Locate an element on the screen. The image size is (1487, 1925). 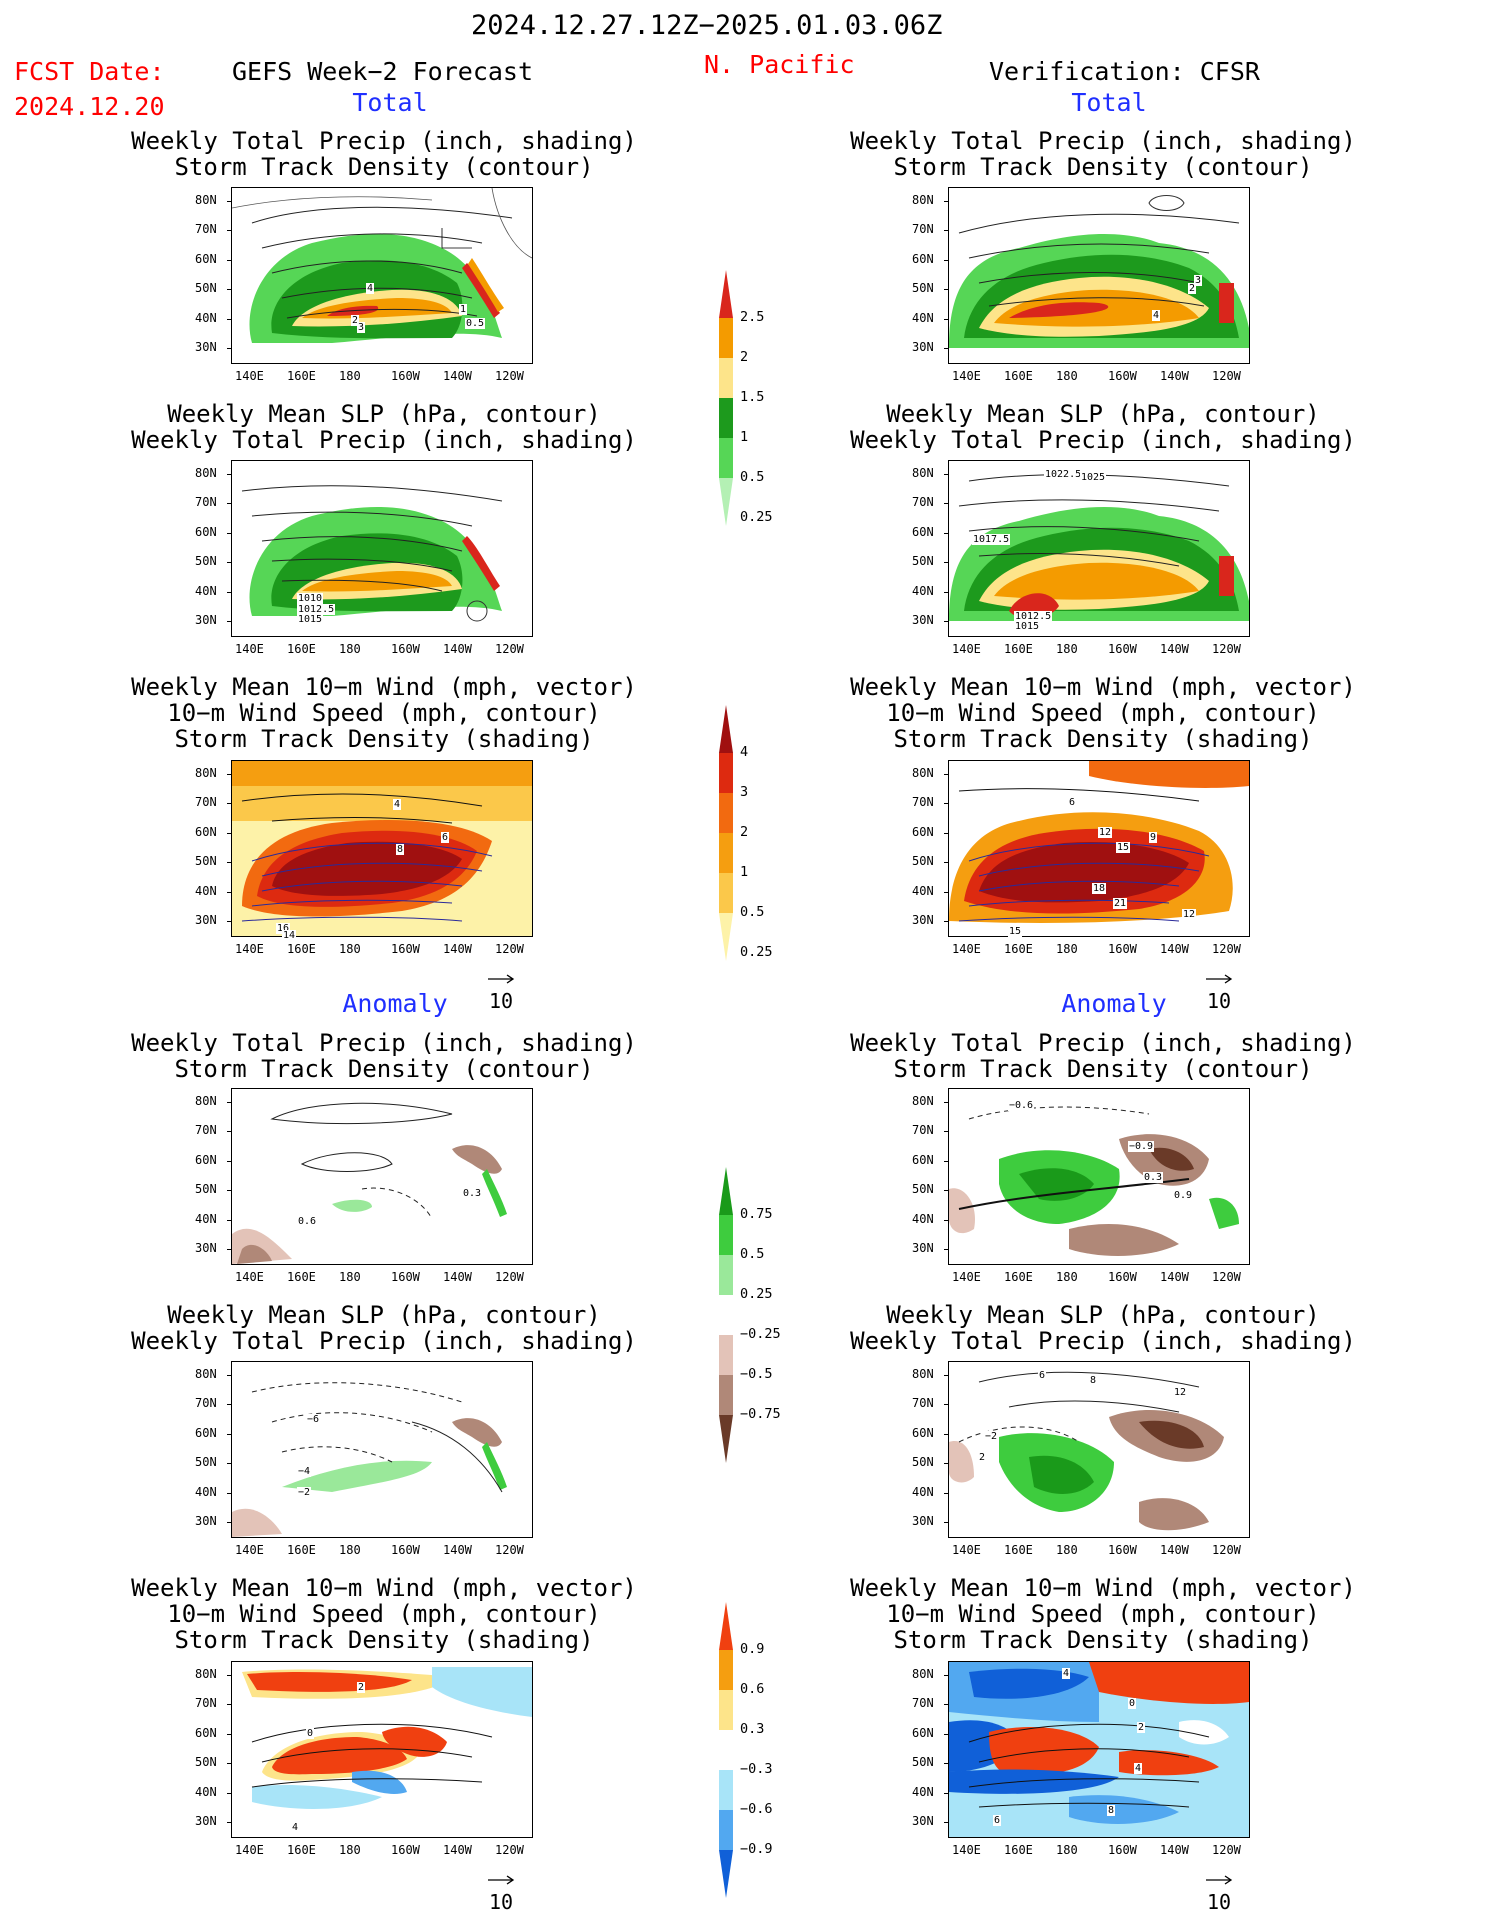
contour-value-label: 1012.5 is located at coordinates (1033, 616).